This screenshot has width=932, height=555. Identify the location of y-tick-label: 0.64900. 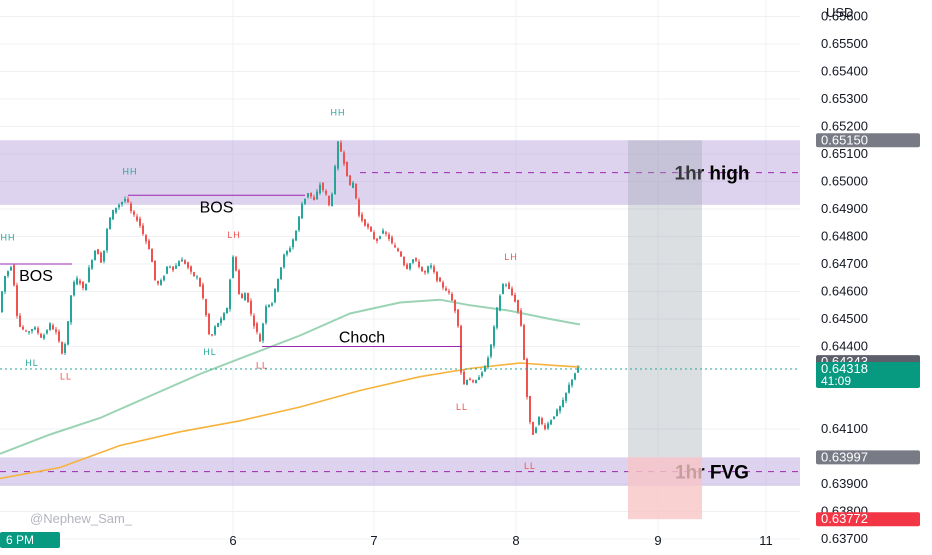
(844, 208).